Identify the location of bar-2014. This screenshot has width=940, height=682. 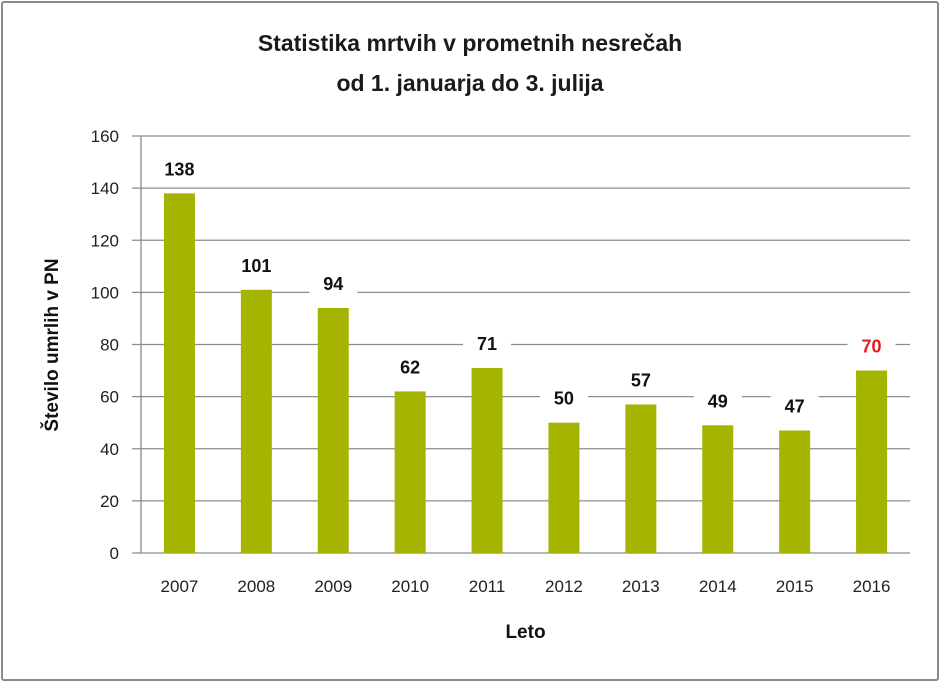
(718, 489).